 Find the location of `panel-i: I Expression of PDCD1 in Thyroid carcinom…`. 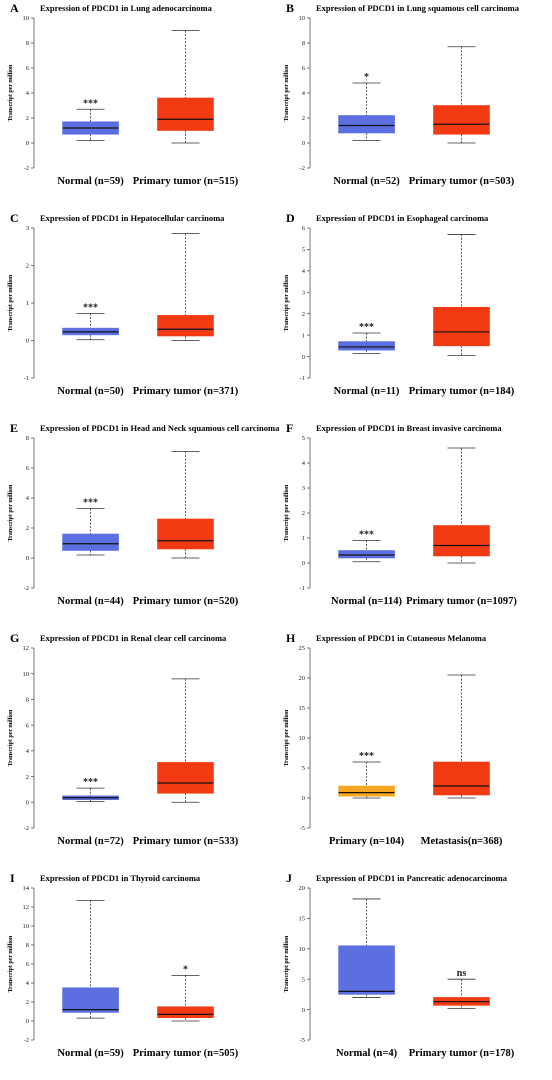

panel-i: I Expression of PDCD1 in Thyroid carcinom… is located at coordinates (123, 965).